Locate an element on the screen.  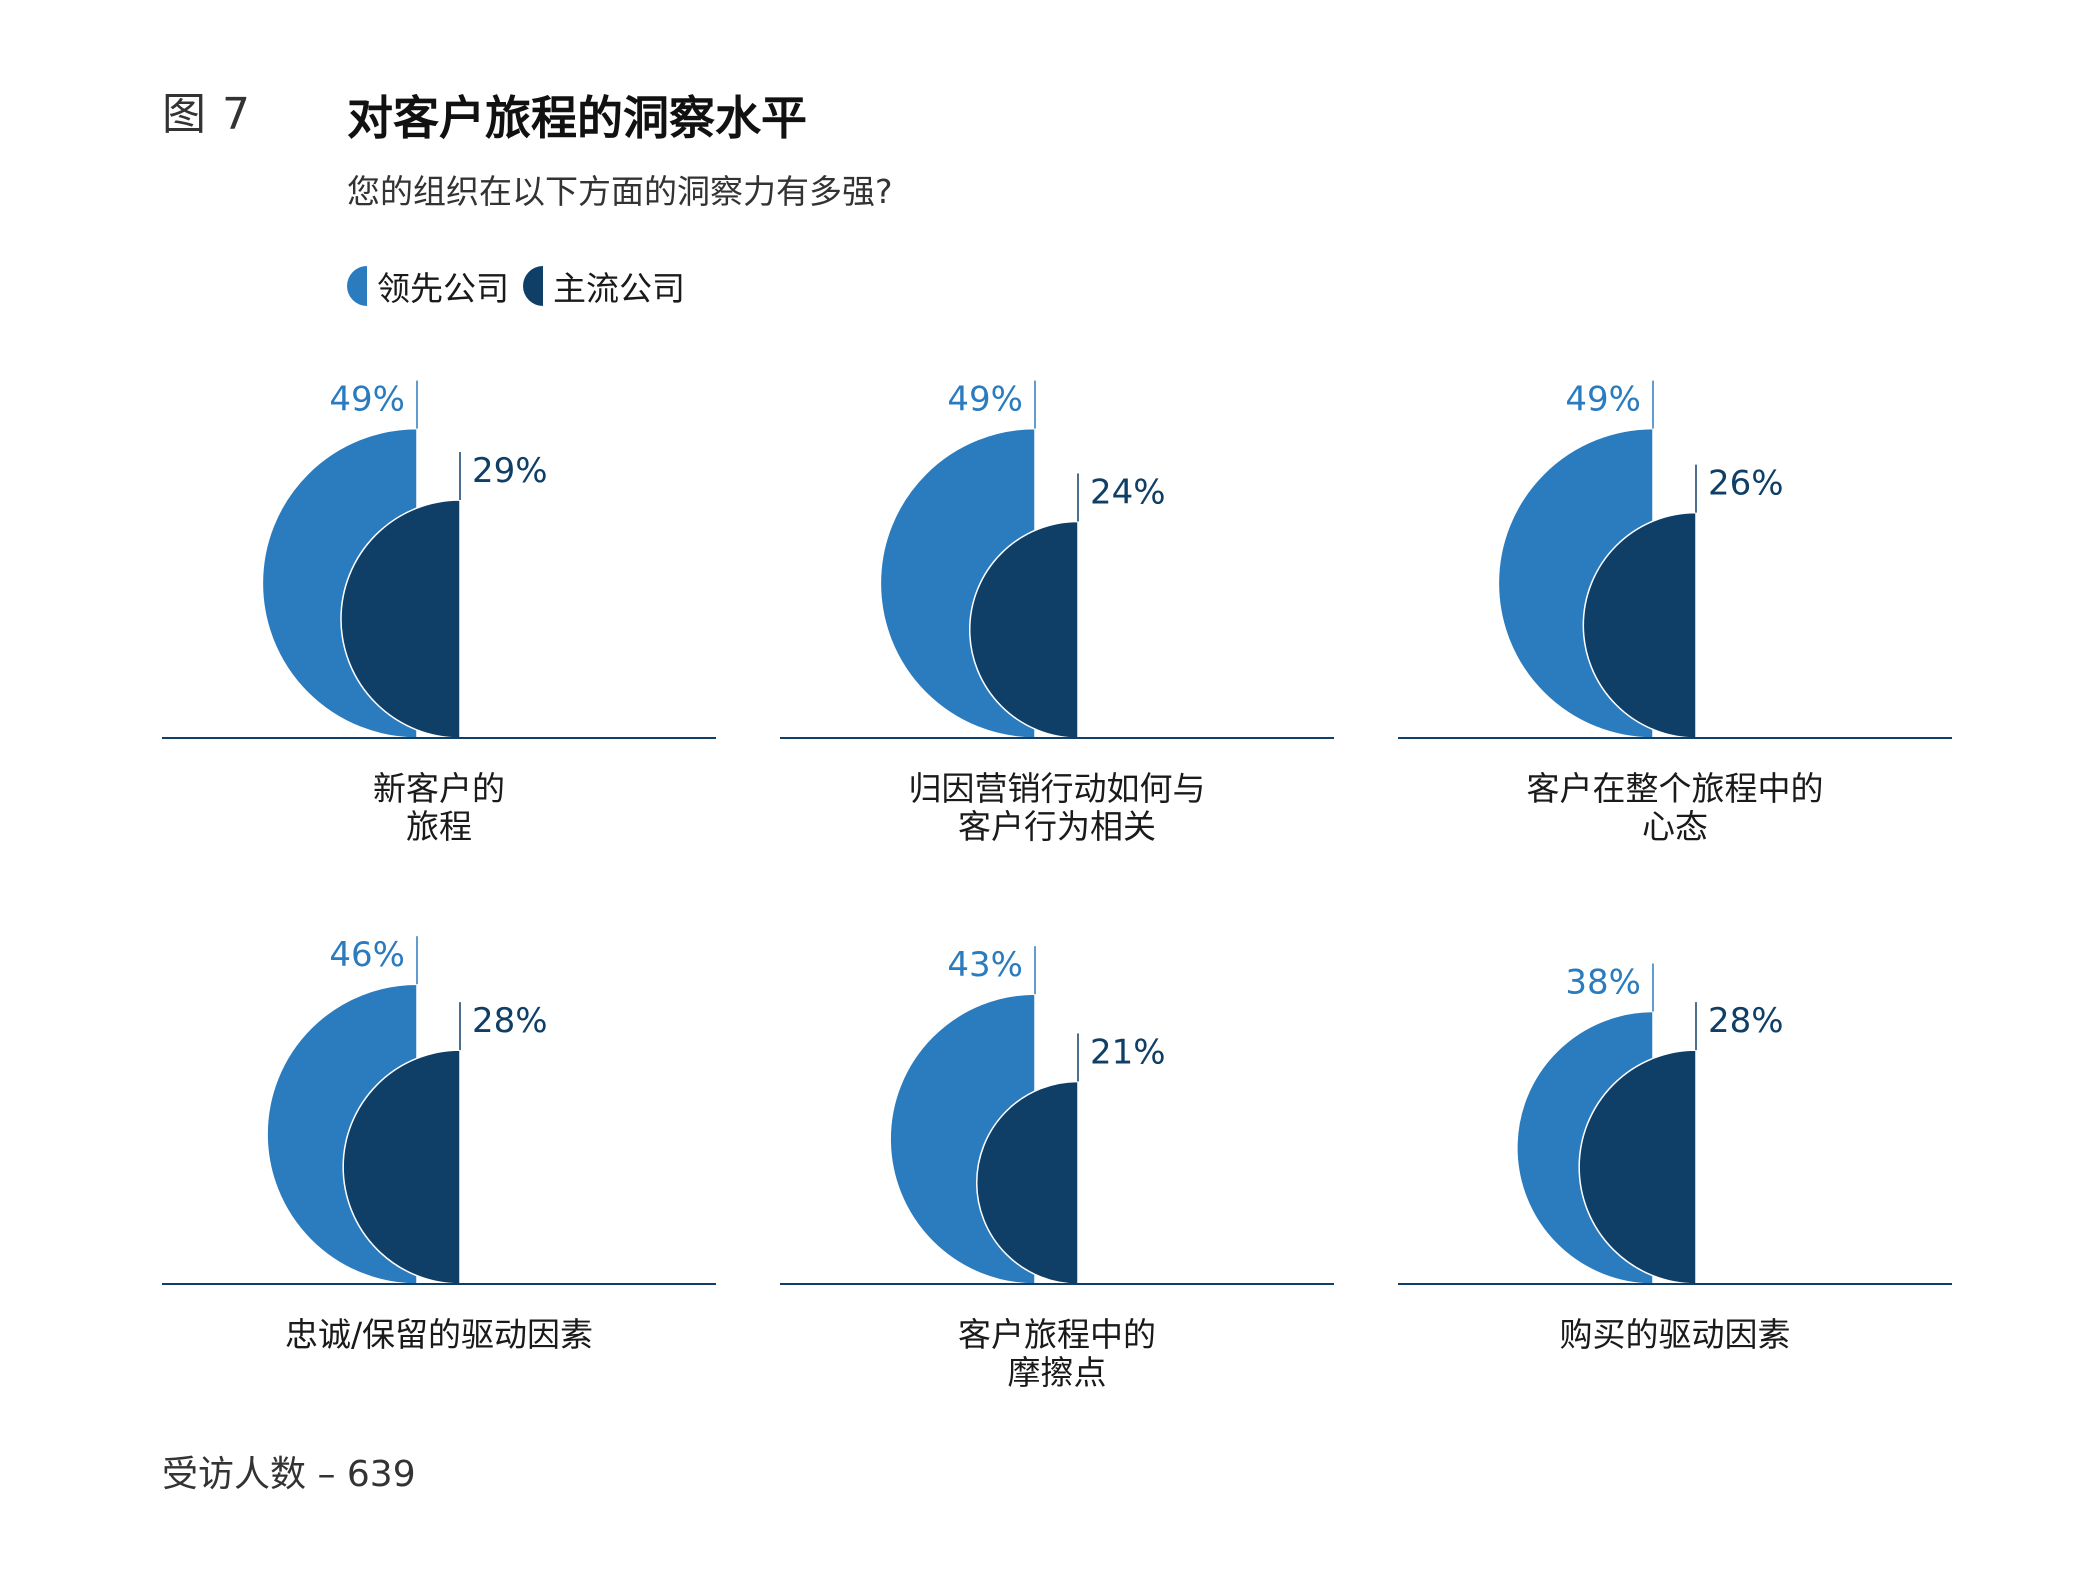
category-label-1-line-2: 旅程 is located at coordinates (439, 826).